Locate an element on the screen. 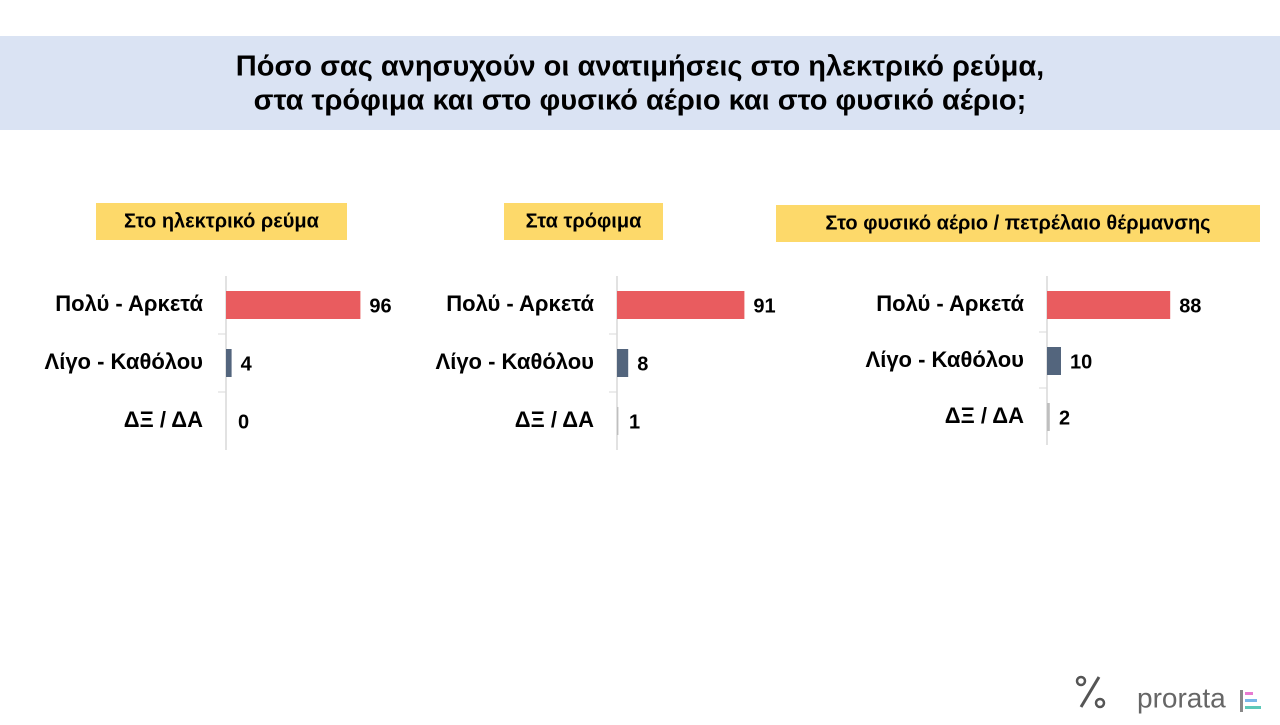 This screenshot has width=1280, height=725. value-label: 1 is located at coordinates (634, 422).